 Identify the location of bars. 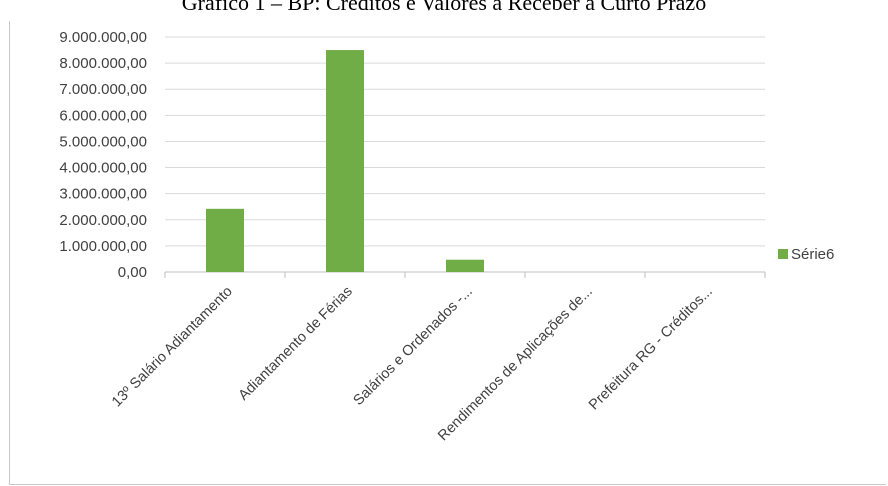
(345, 161).